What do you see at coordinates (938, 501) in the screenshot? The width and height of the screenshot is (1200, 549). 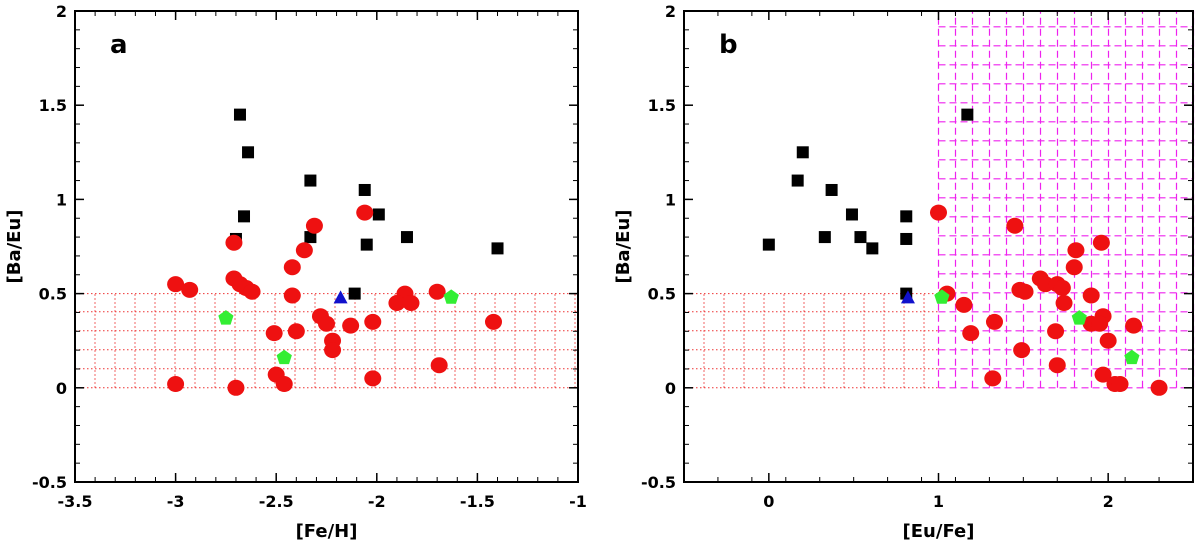 I see `x-tick-label: 1` at bounding box center [938, 501].